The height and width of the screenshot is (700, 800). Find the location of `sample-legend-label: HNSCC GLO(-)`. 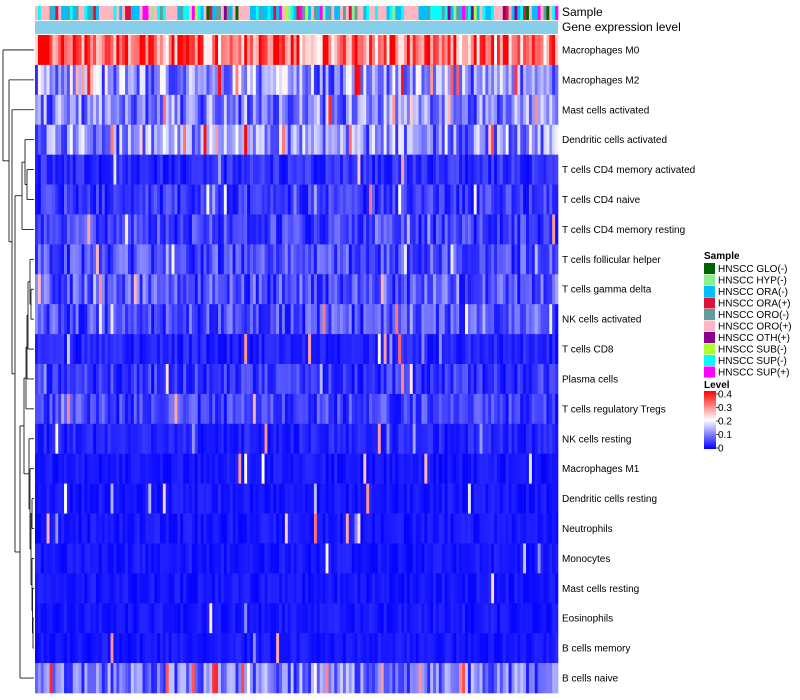

sample-legend-label: HNSCC GLO(-) is located at coordinates (752, 269).